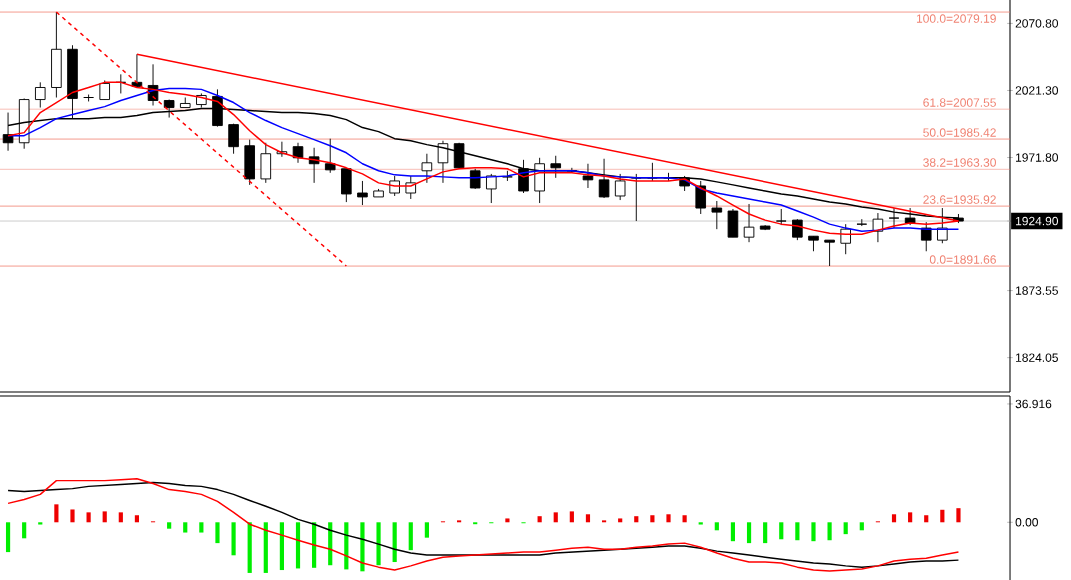 This screenshot has width=1071, height=580. Describe the element at coordinates (1033, 404) in the screenshot. I see `y-tick-label: 36.916` at that location.